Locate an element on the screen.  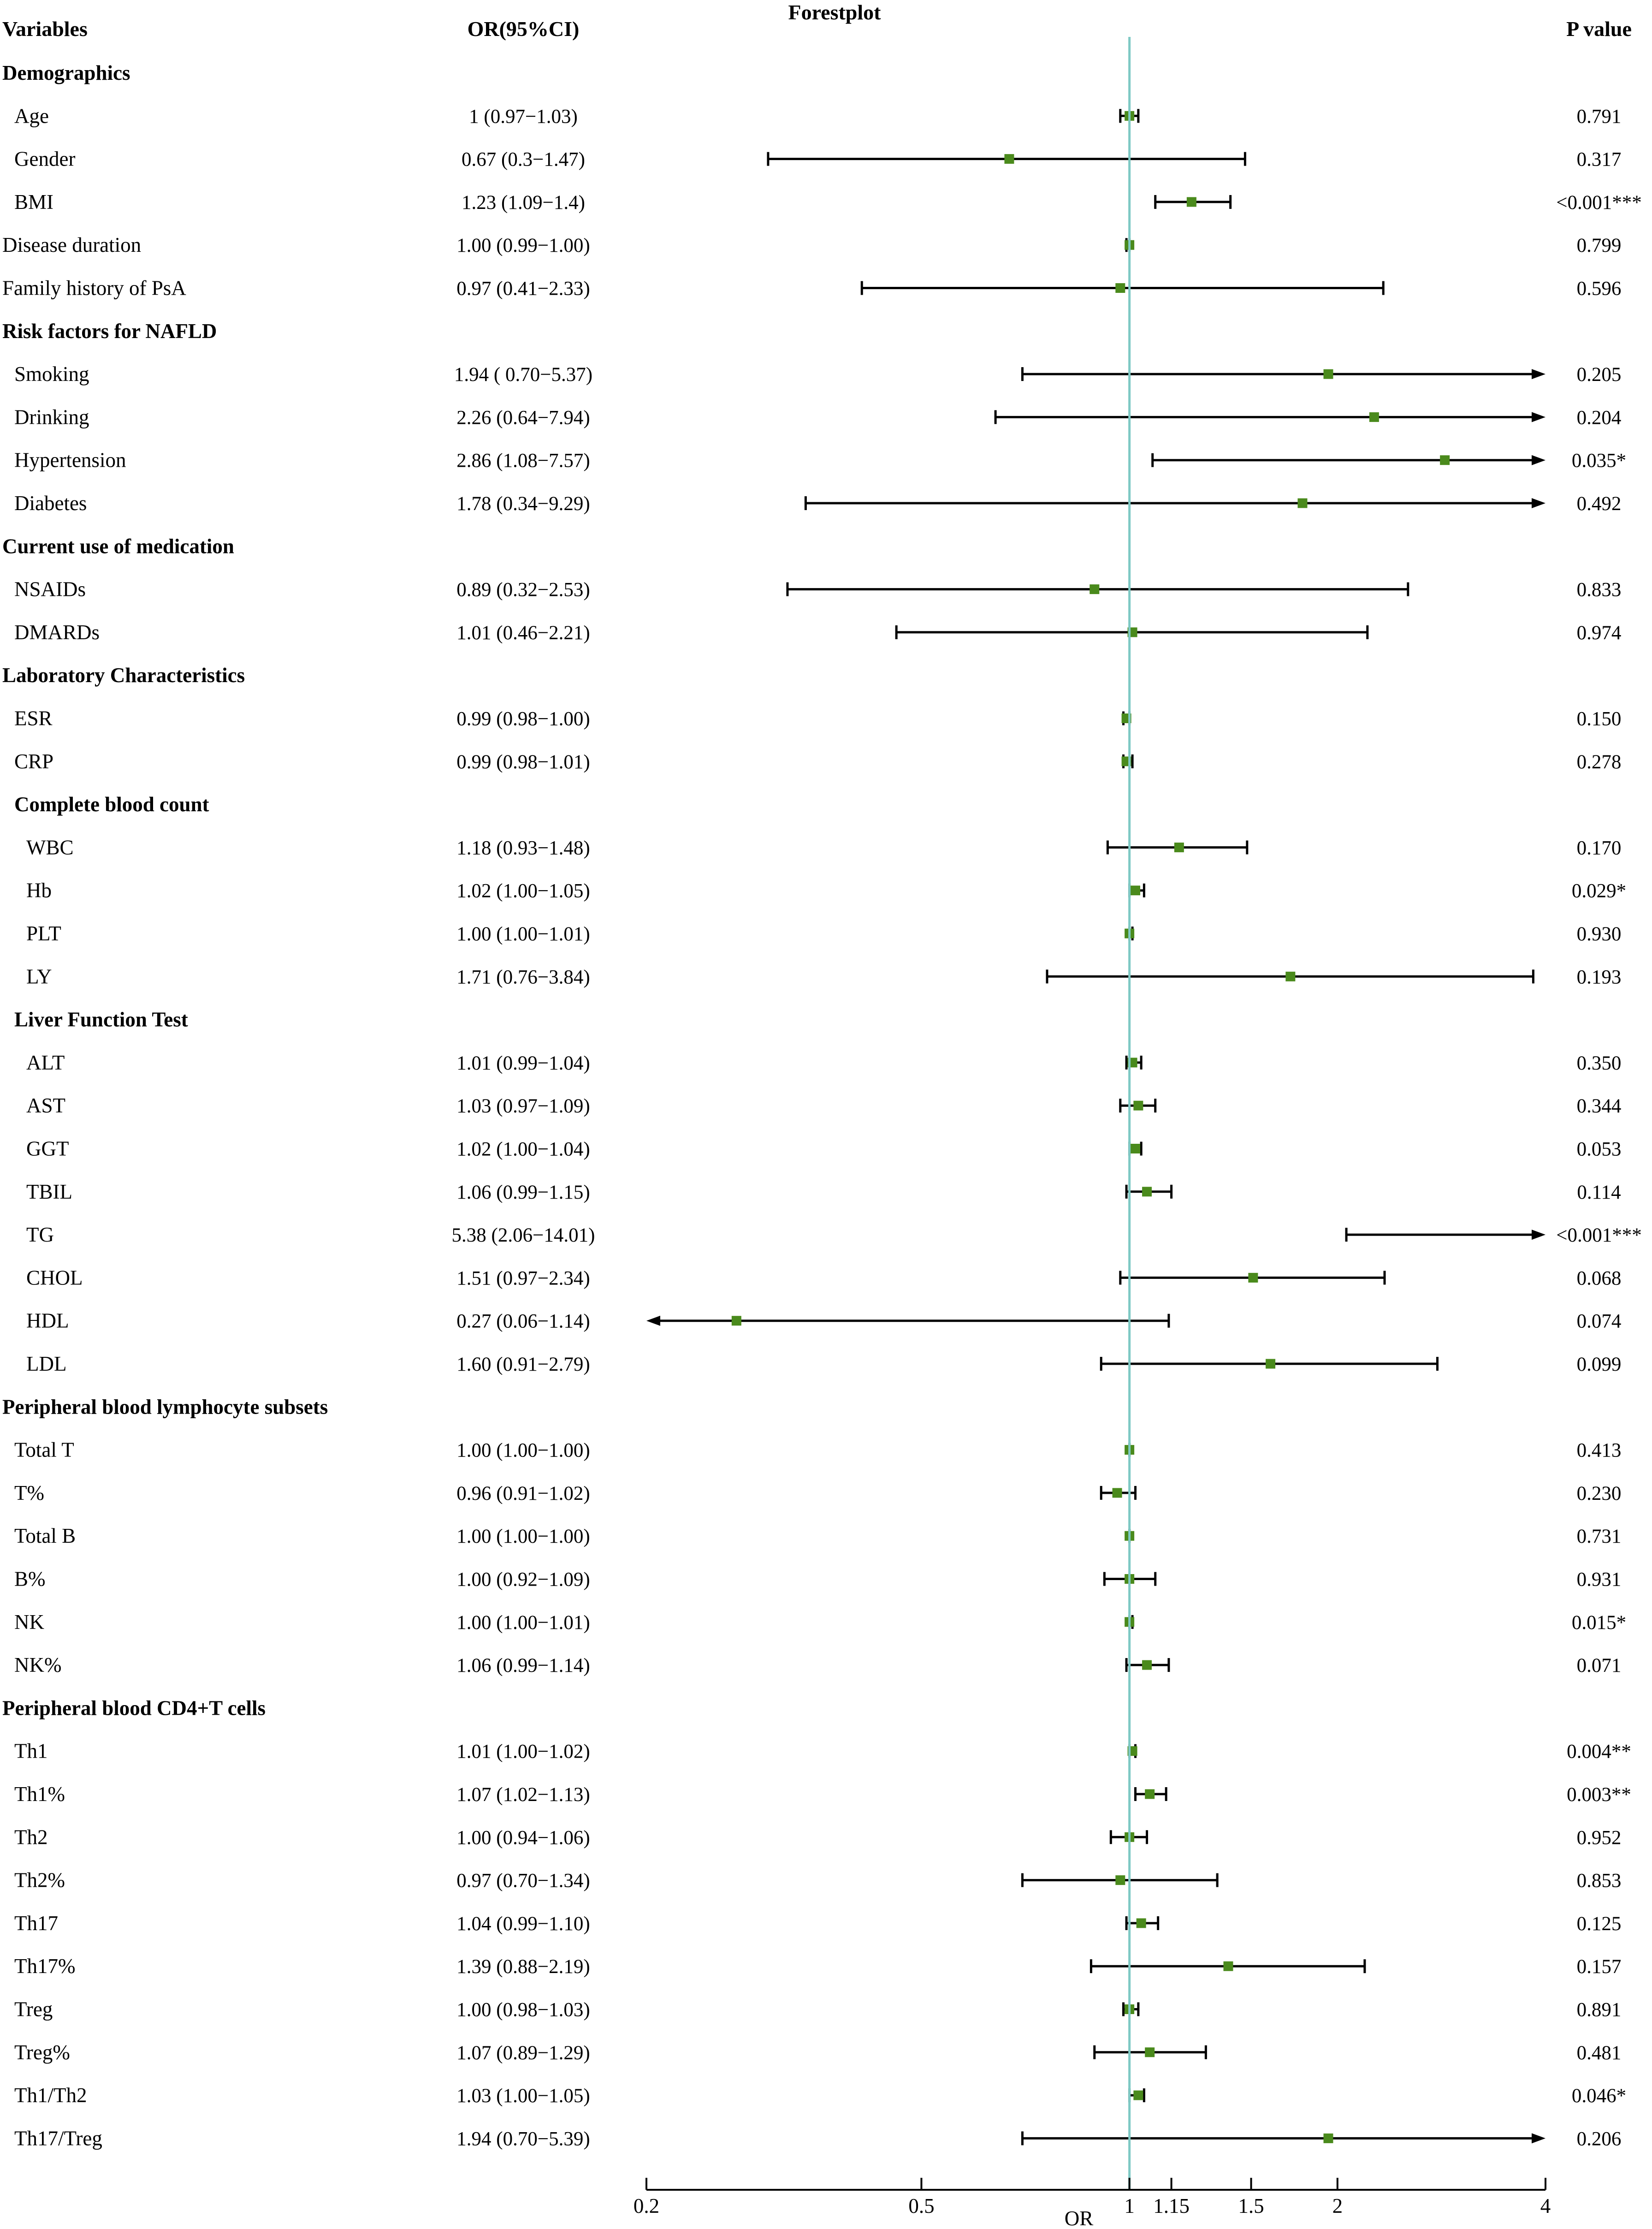
or-ci-text: 1.23 (1.09−1.4) is located at coordinates (523, 203).